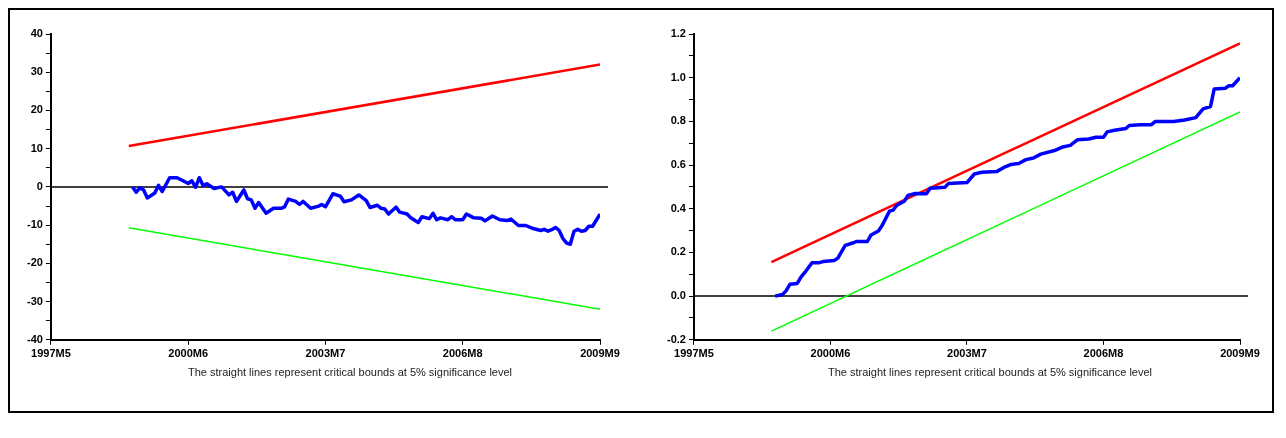 The width and height of the screenshot is (1286, 438). Describe the element at coordinates (678, 251) in the screenshot. I see `y-tick-label: 0.2` at that location.